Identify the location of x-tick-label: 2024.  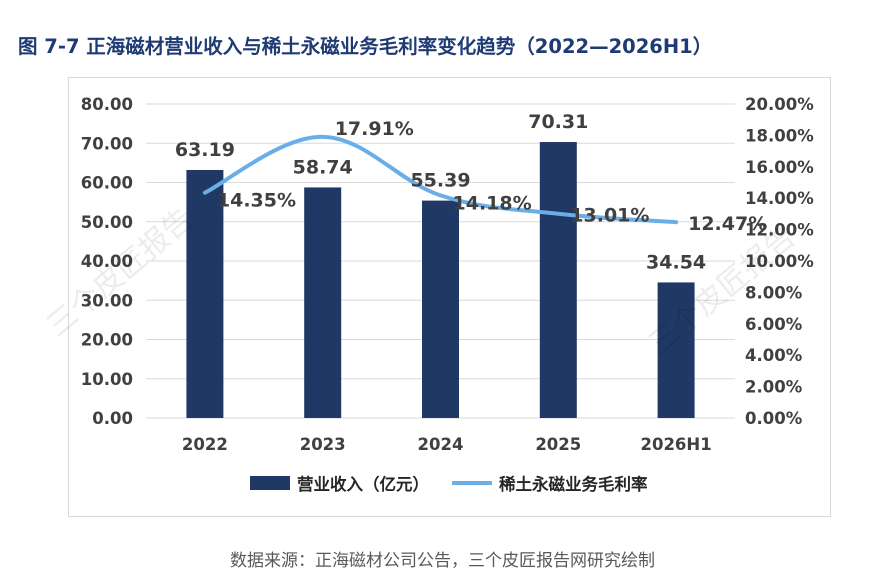
(441, 444).